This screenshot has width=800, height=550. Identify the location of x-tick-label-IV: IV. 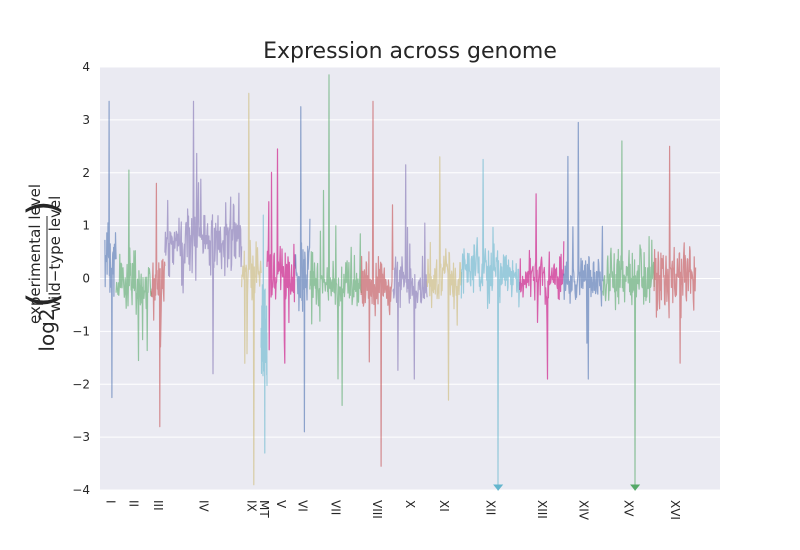
(203, 506).